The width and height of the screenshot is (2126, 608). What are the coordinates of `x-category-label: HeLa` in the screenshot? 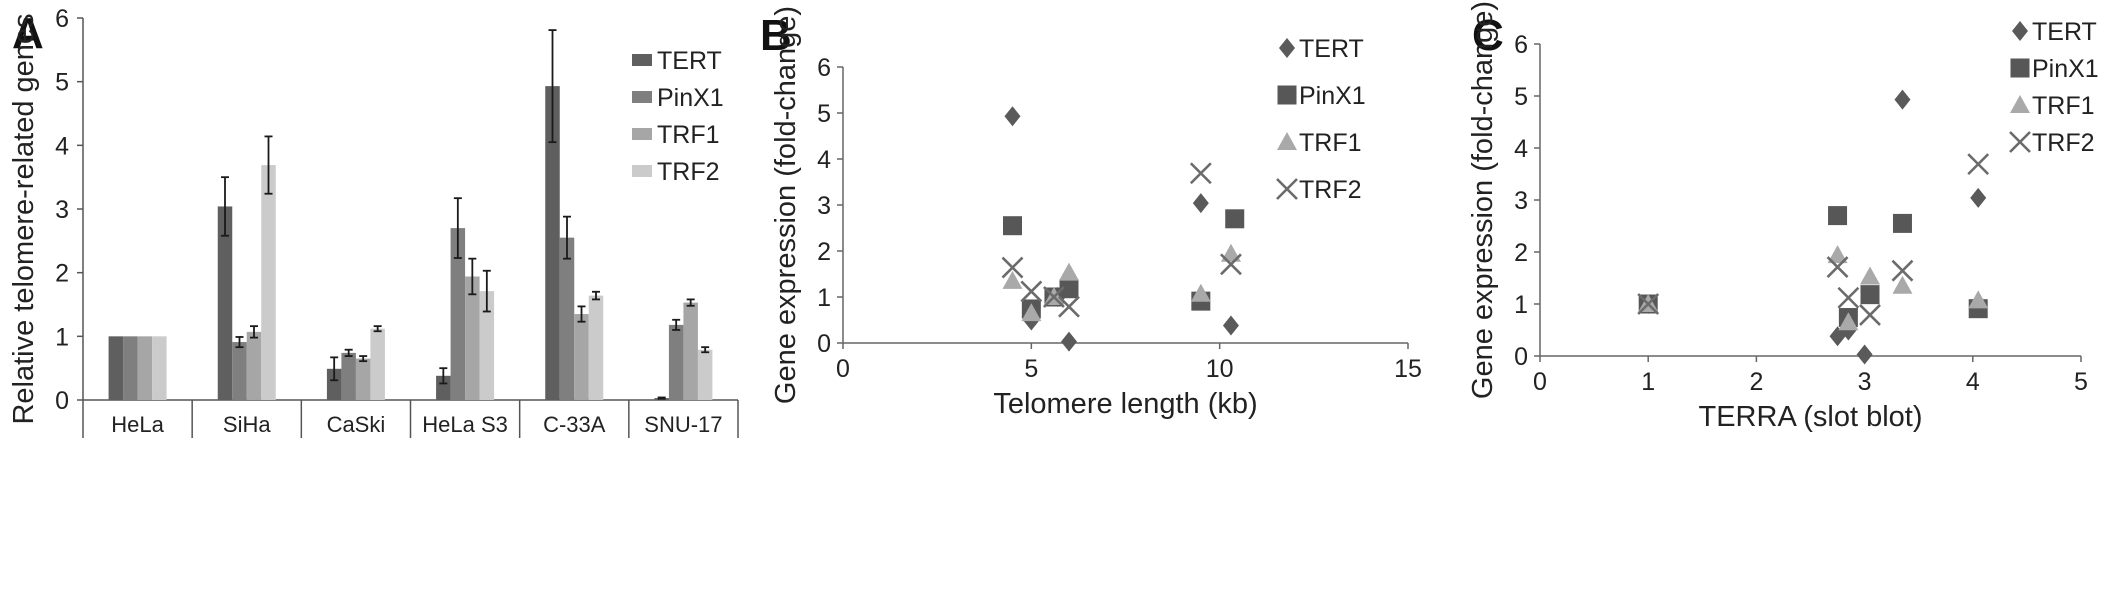 It's located at (137, 424).